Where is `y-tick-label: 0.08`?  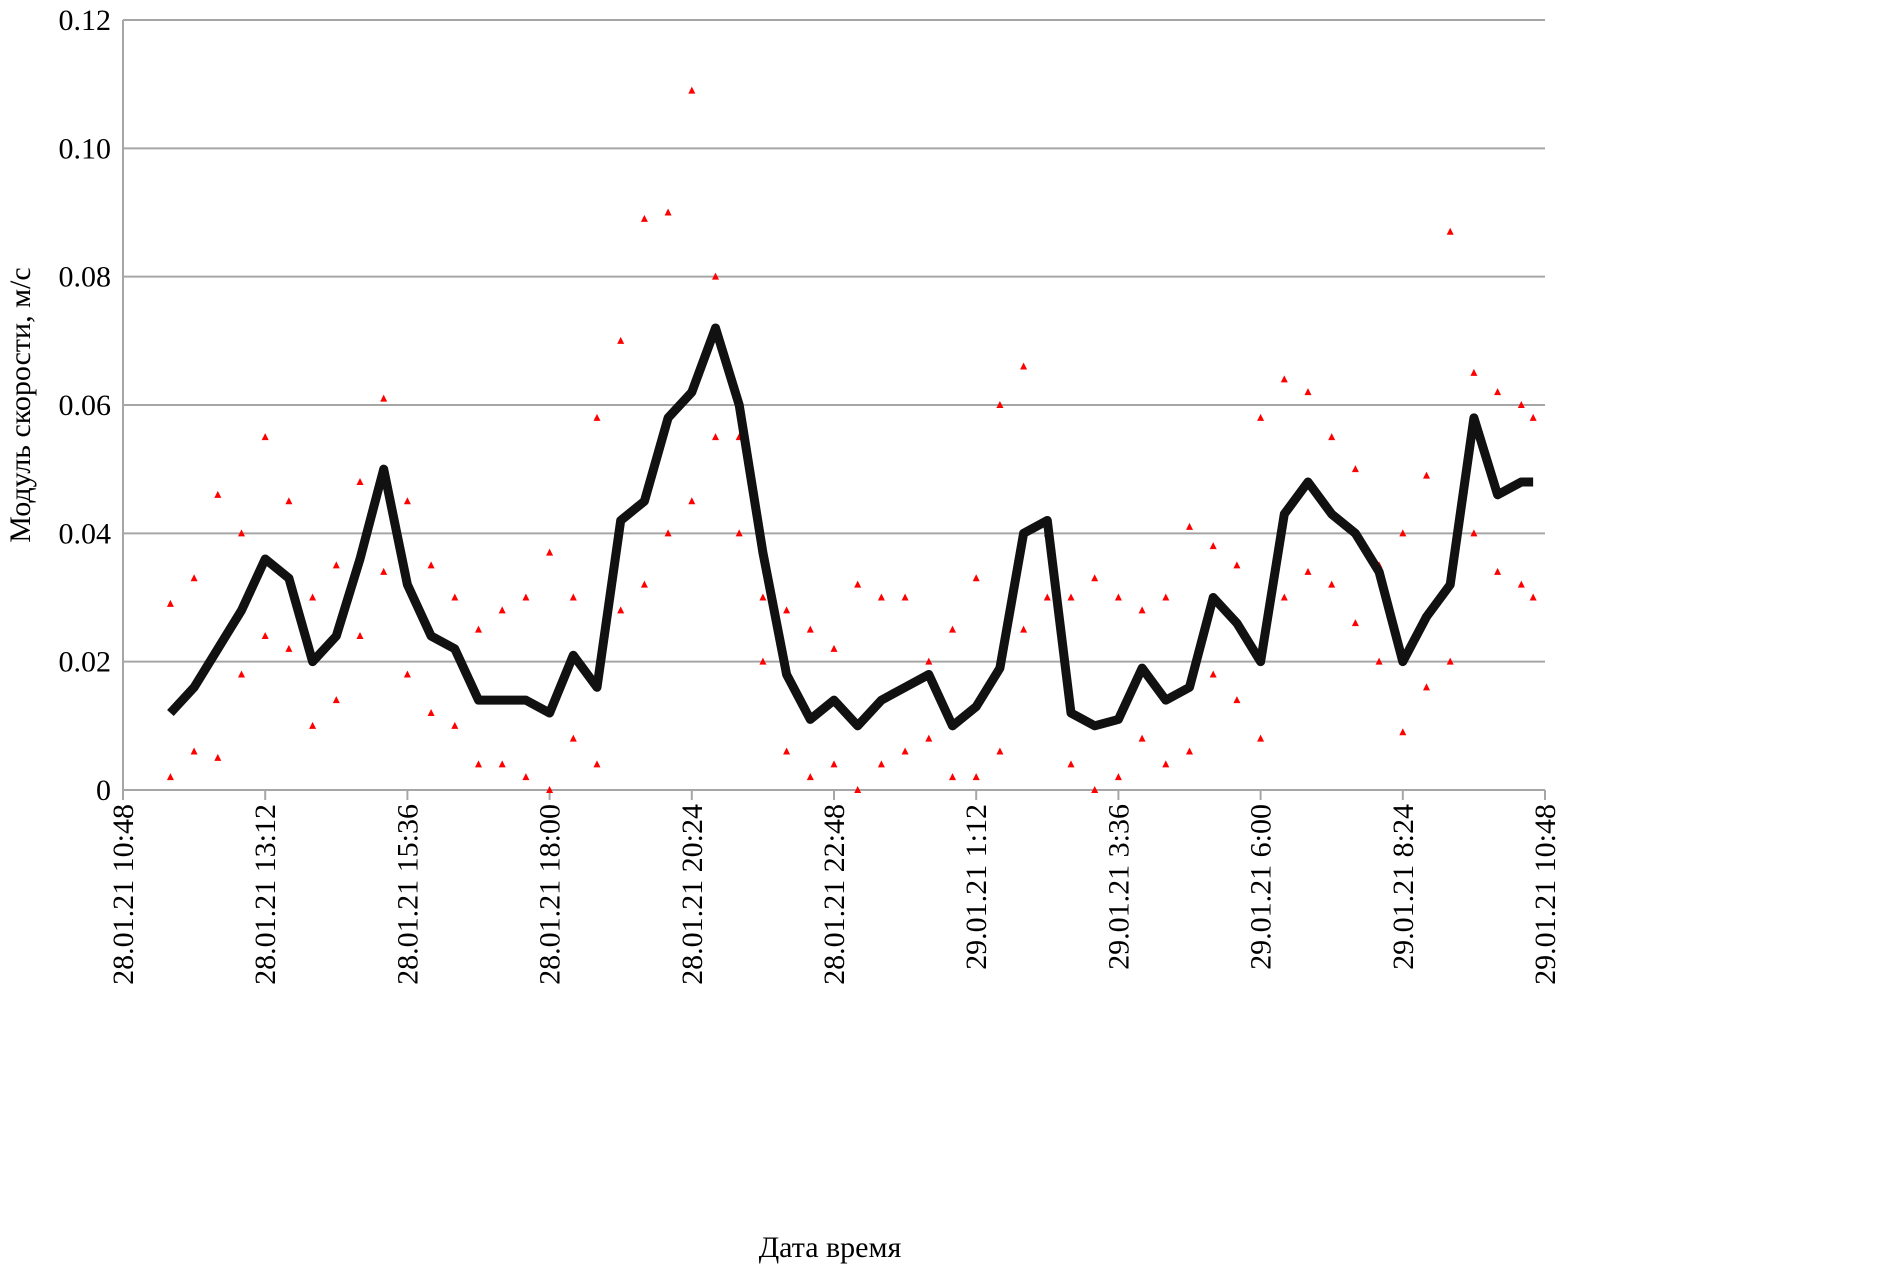 y-tick-label: 0.08 is located at coordinates (85, 277).